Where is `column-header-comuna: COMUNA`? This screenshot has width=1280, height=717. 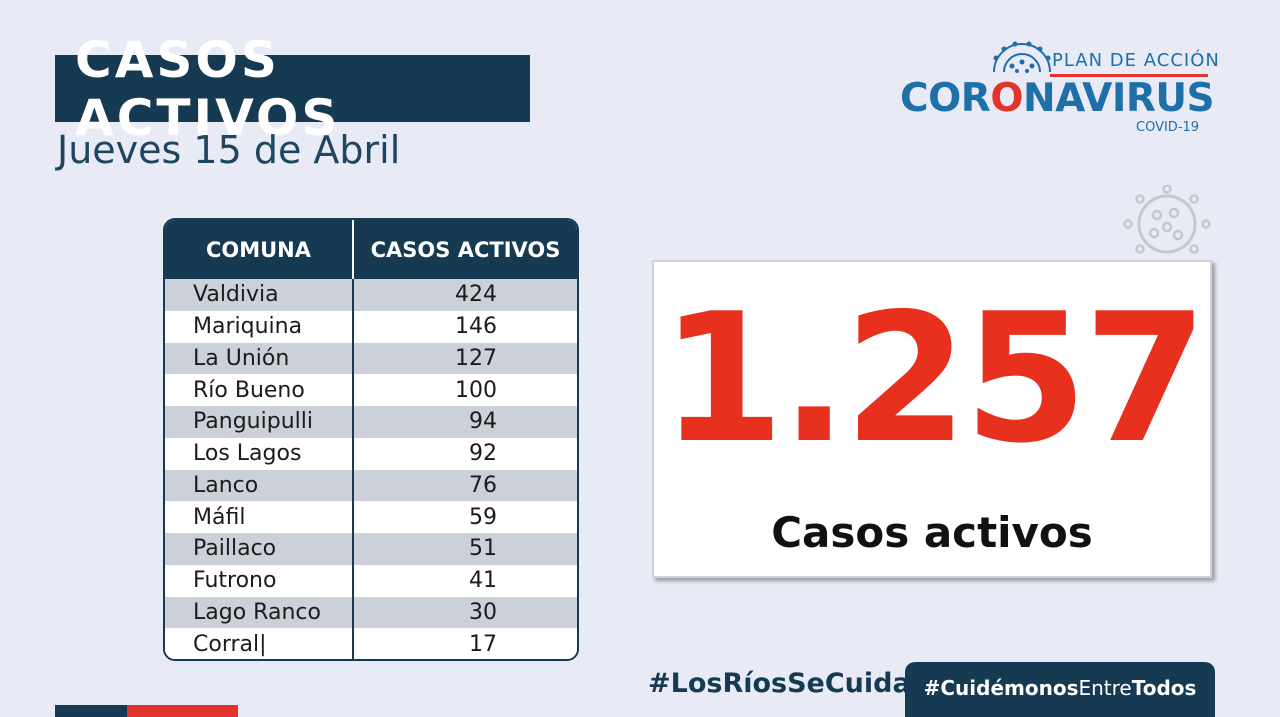
column-header-comuna: COMUNA is located at coordinates (259, 249).